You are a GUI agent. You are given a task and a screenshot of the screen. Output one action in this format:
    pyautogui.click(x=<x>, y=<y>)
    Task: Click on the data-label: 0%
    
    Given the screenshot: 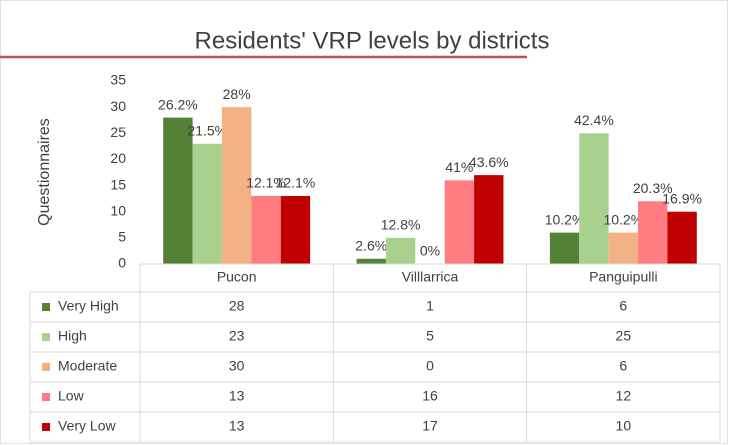 What is the action you would take?
    pyautogui.click(x=430, y=251)
    